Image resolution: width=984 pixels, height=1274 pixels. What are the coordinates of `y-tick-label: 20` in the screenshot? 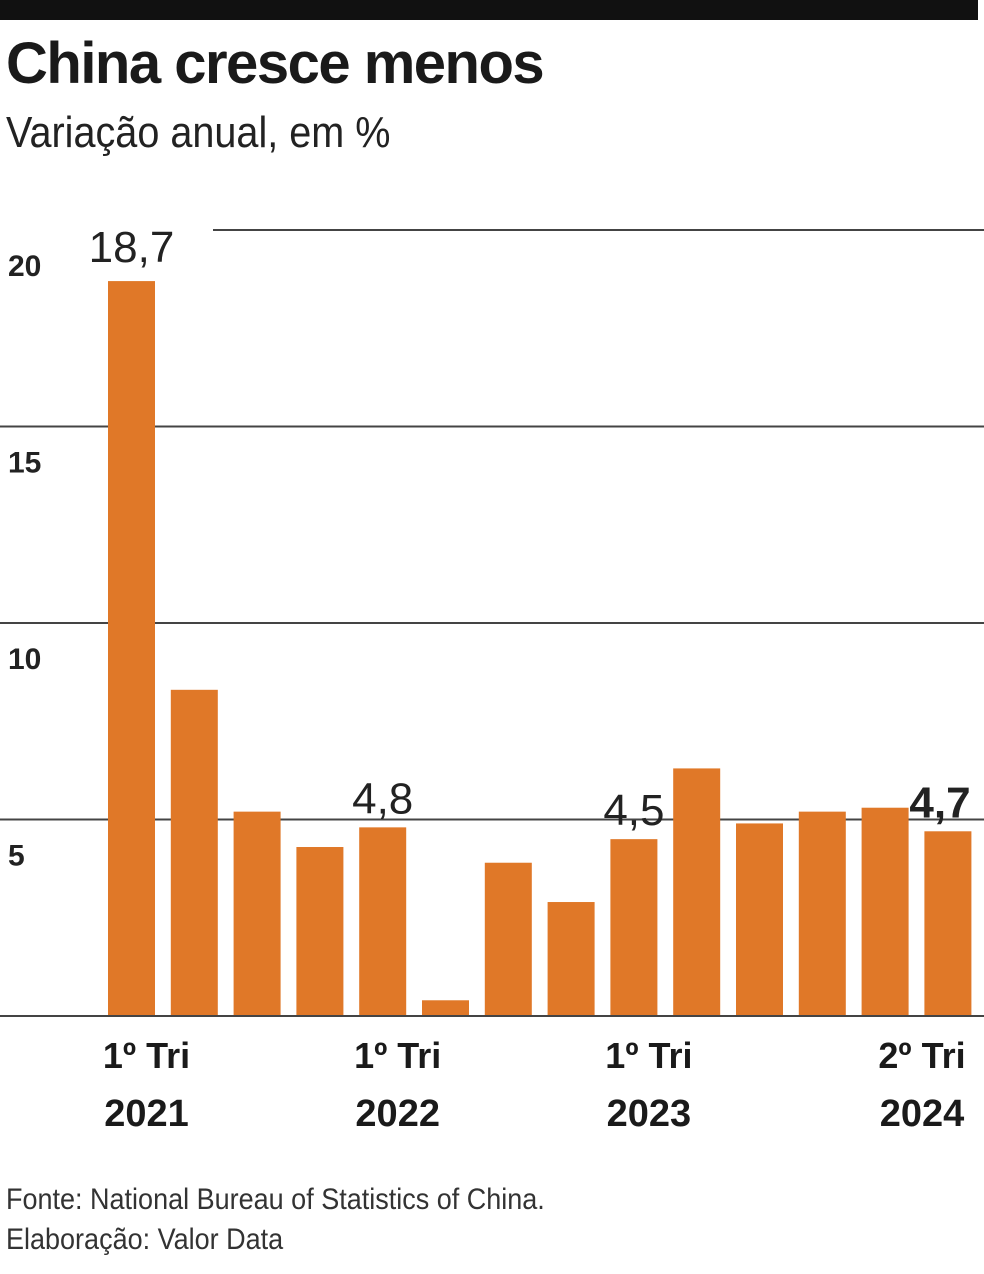 It's located at (24, 266).